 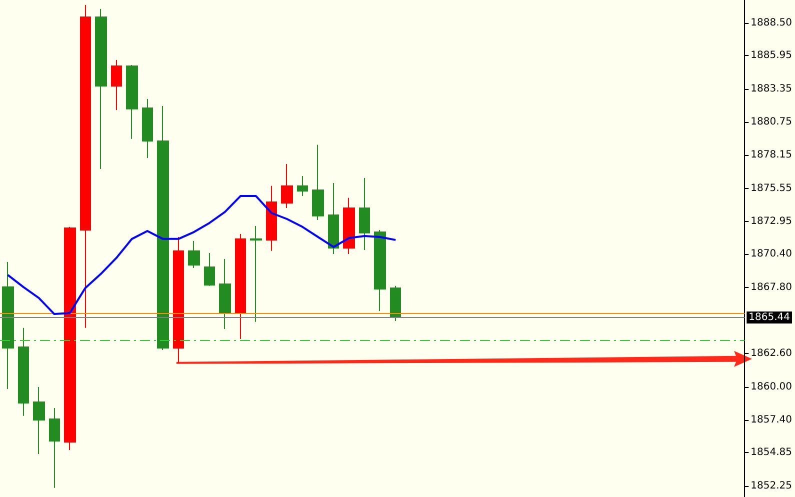 I want to click on y-tick-label: 1872.95, so click(x=771, y=222).